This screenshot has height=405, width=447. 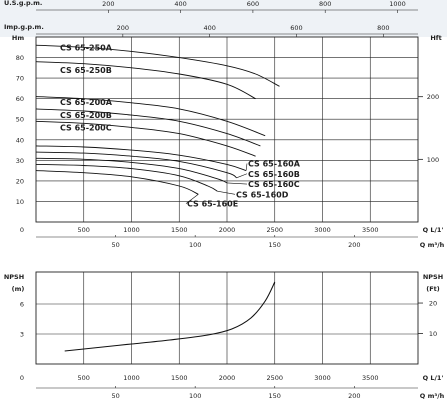 What do you see at coordinates (22, 378) in the screenshot?
I see `npsh-q-lmin-tick-label: 0` at bounding box center [22, 378].